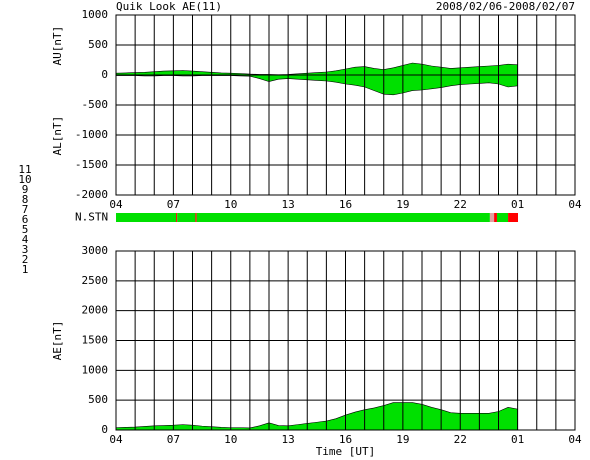  Describe the element at coordinates (91, 194) in the screenshot. I see `y-tick-label: -2000` at that location.